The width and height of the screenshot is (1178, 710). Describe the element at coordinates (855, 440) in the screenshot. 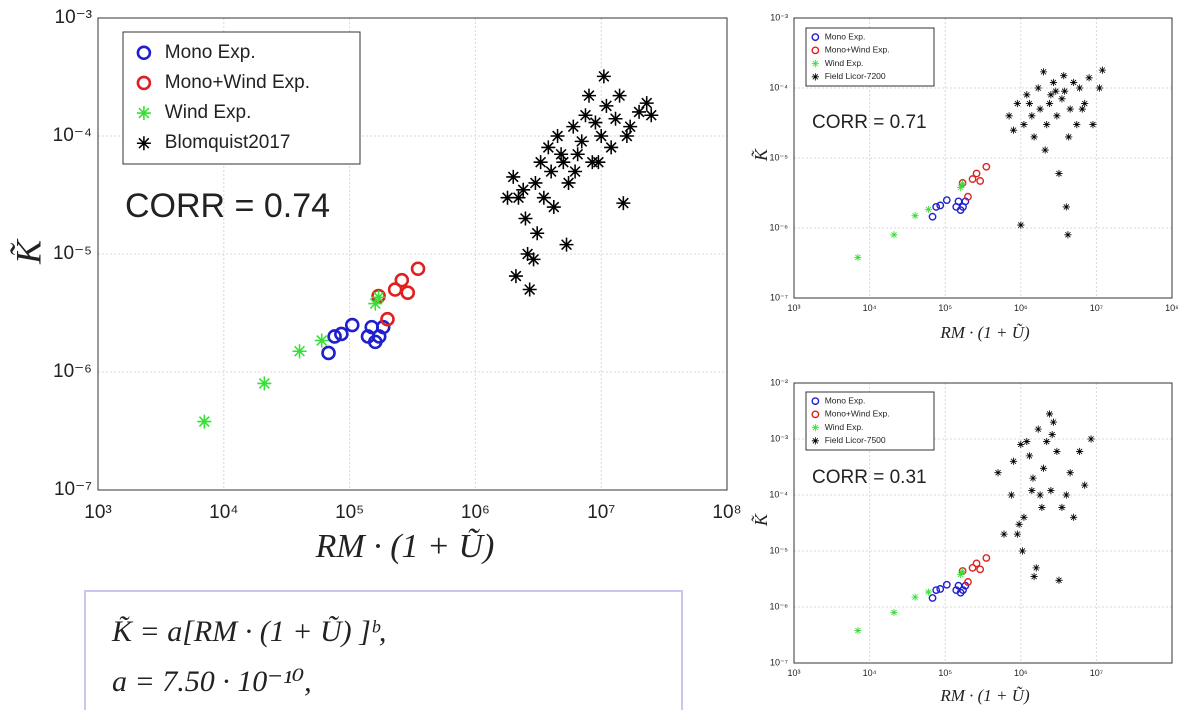

I see `legend-label: Field Licor-7500` at that location.